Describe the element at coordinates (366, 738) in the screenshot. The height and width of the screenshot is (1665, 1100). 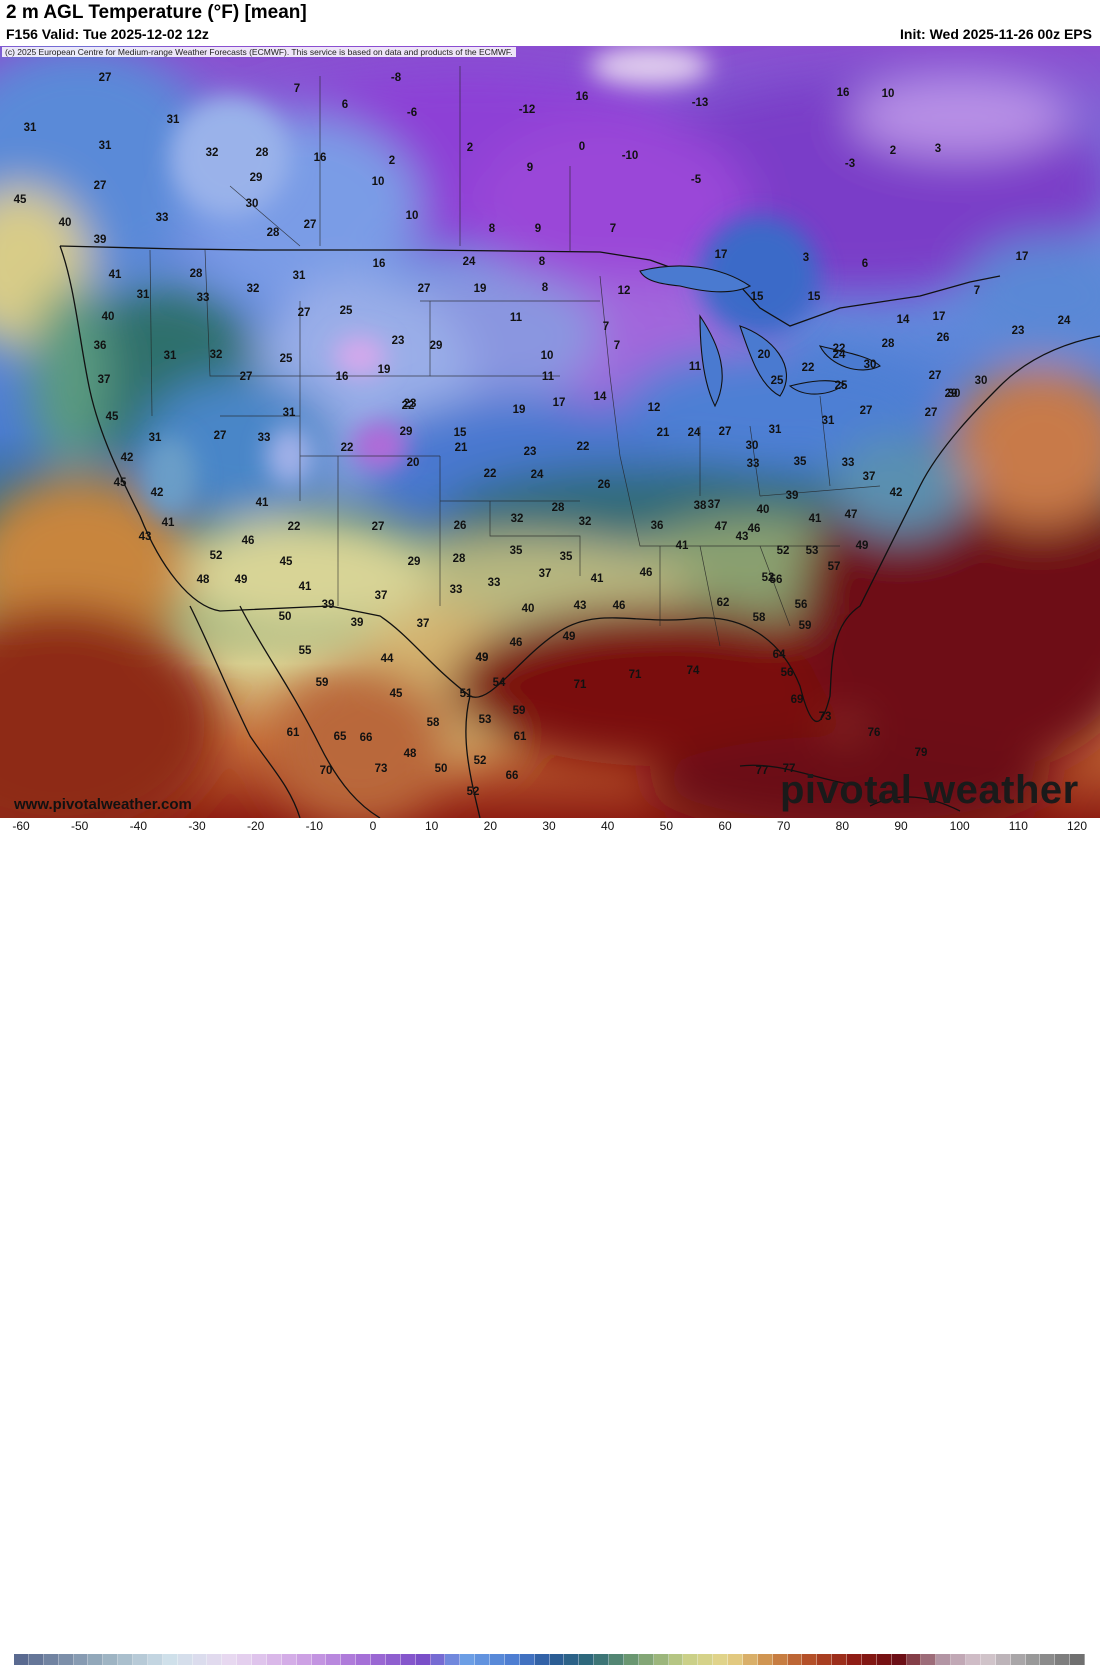
I see `temperature-value: 66` at that location.